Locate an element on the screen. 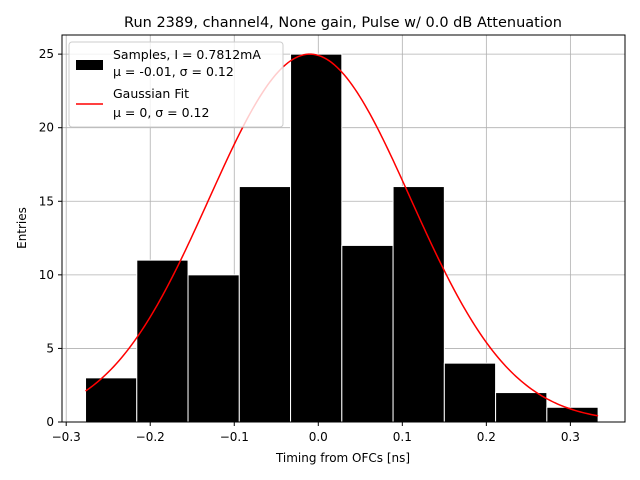 Image resolution: width=640 pixels, height=480 pixels. y-axis-ticks: 0 5 10 15 20 25 is located at coordinates (50, 238).